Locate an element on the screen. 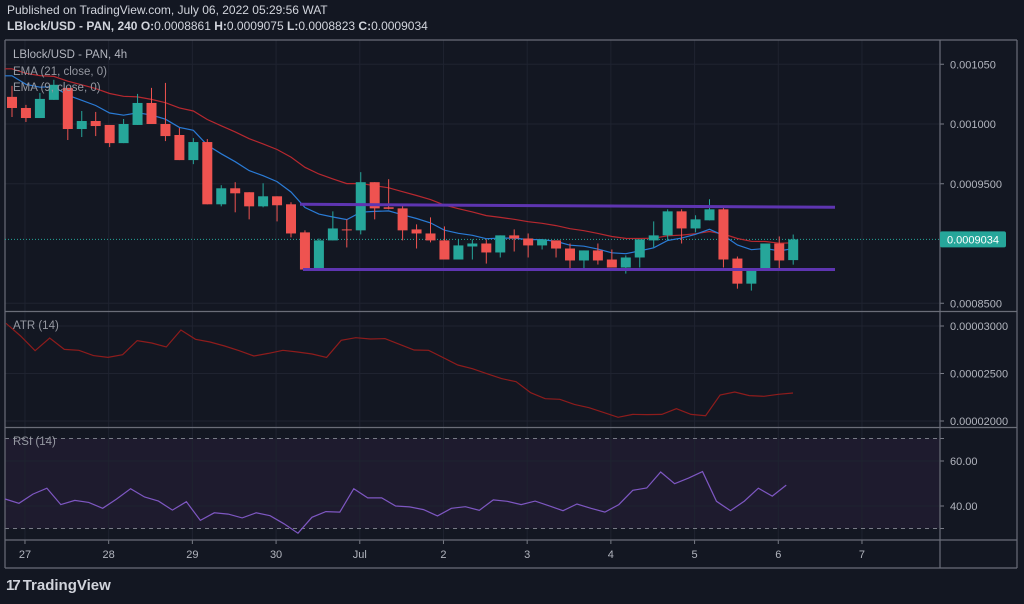 Image resolution: width=1024 pixels, height=604 pixels. ohlc-open: O:0.0008861 is located at coordinates (176, 26).